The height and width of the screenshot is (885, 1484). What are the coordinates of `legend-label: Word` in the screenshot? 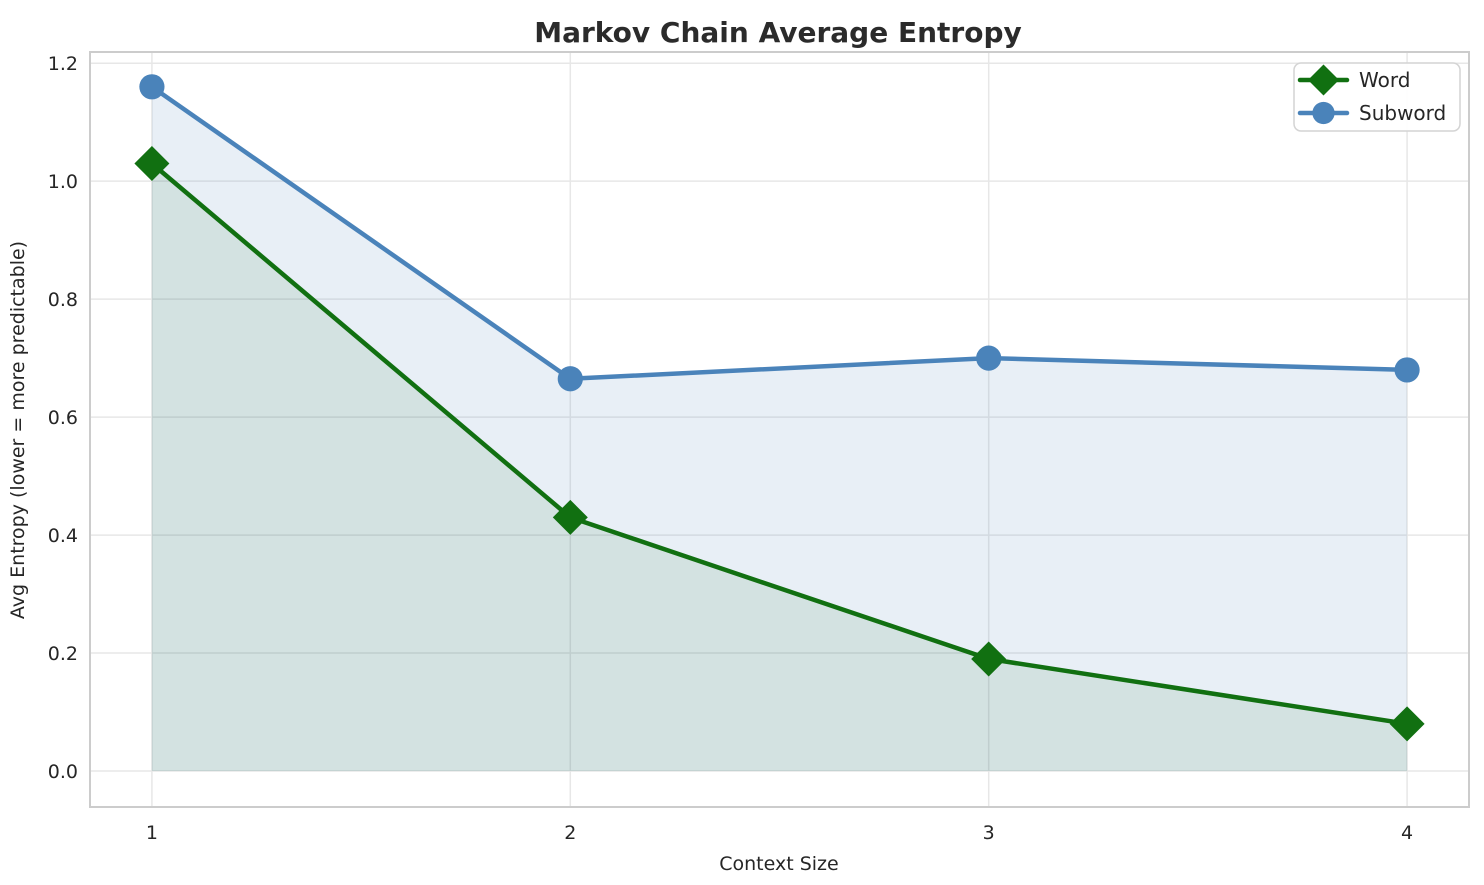 It's located at (1384, 80).